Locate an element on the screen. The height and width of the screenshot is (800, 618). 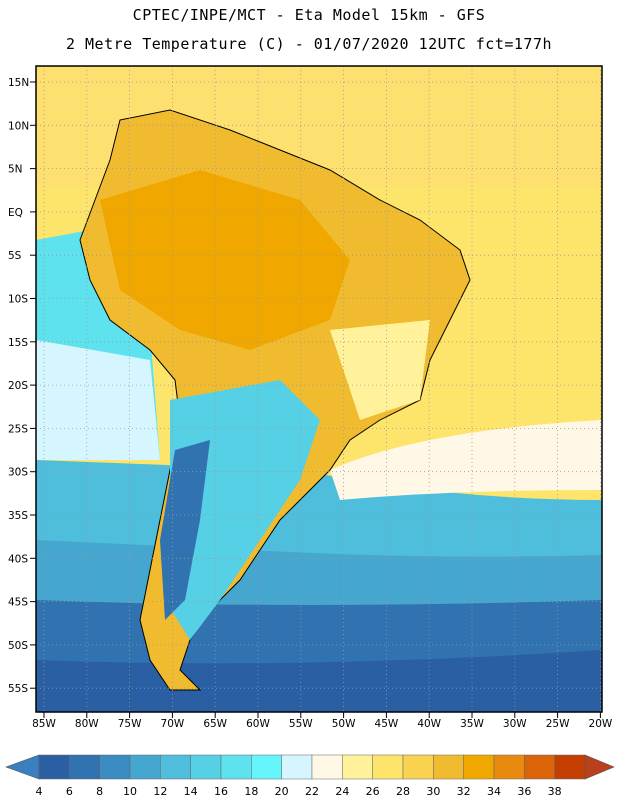
colorbar-label: 34 is located at coordinates (494, 791).